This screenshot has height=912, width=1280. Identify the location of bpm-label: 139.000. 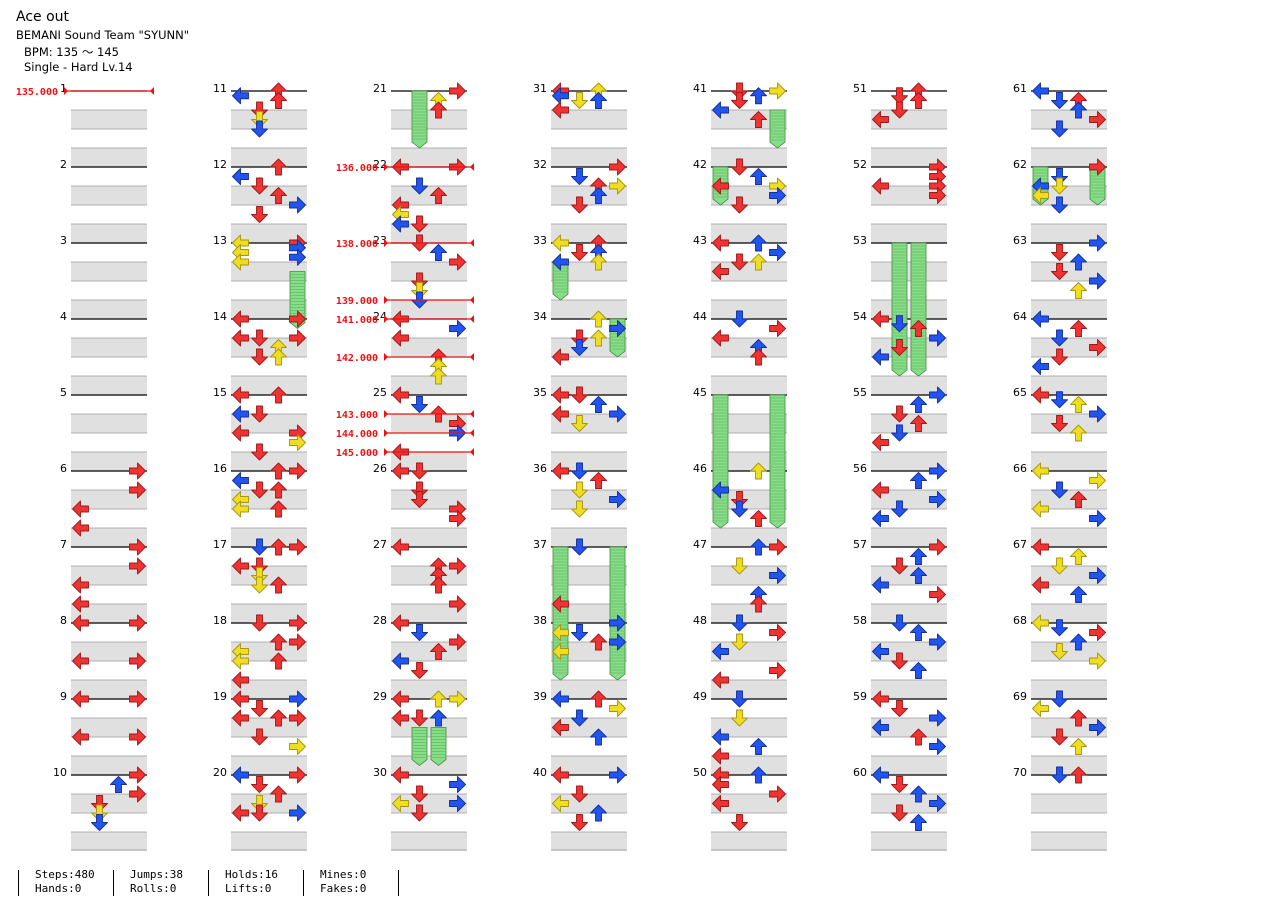
(357, 301).